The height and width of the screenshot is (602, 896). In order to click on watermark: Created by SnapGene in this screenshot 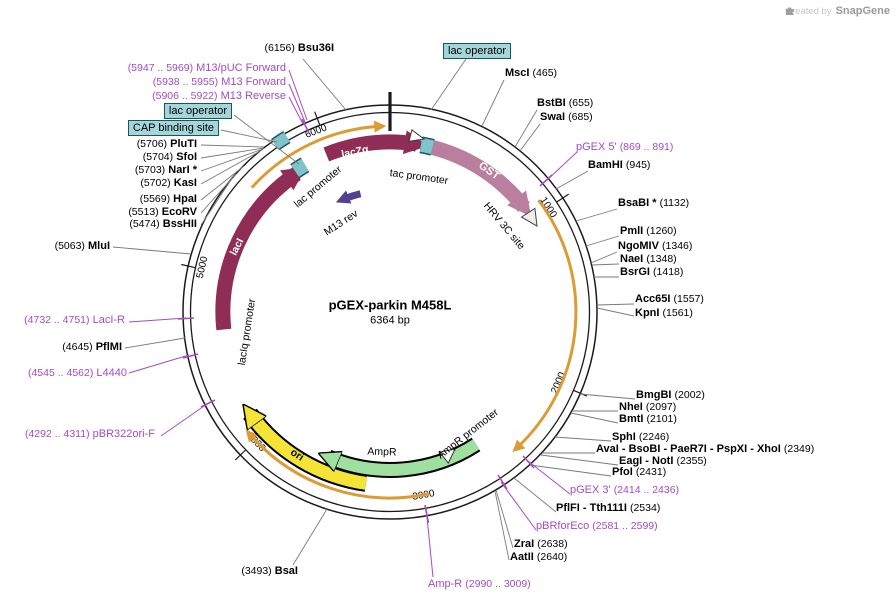, I will do `click(837, 11)`.